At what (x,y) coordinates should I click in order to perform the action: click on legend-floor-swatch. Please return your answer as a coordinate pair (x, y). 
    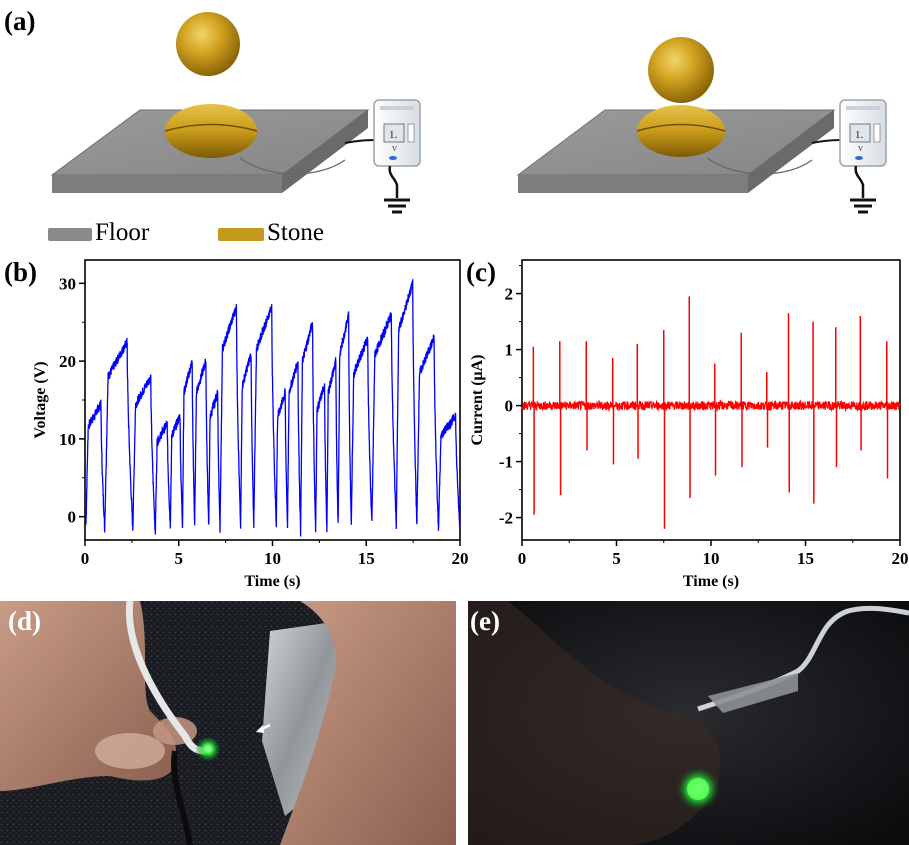
    Looking at the image, I should click on (70, 234).